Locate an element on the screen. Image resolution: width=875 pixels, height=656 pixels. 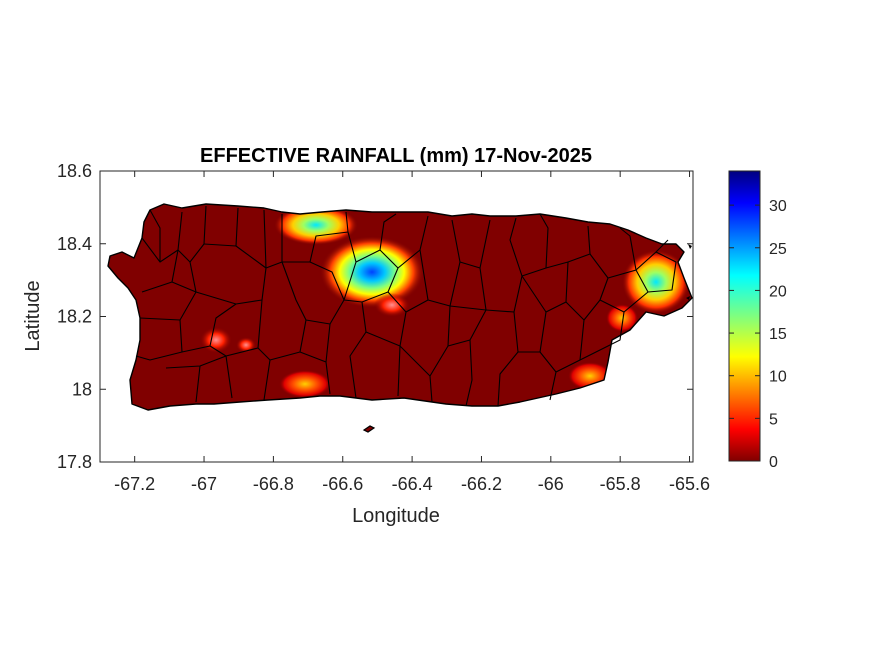
colorbar: 30 25 20 15 10 5 0 is located at coordinates (757, 320).